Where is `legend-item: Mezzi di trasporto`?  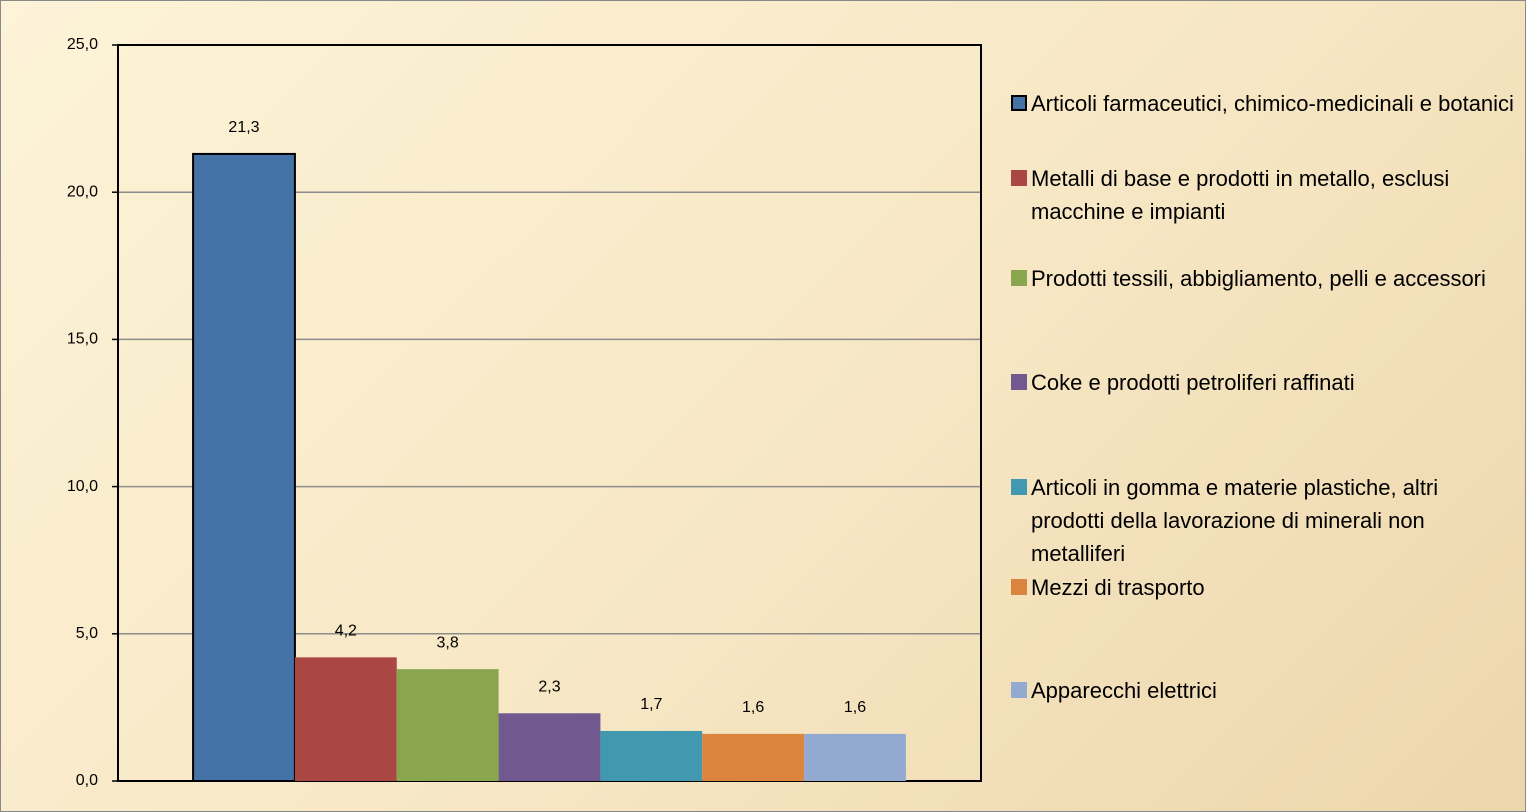 legend-item: Mezzi di trasporto is located at coordinates (1263, 587).